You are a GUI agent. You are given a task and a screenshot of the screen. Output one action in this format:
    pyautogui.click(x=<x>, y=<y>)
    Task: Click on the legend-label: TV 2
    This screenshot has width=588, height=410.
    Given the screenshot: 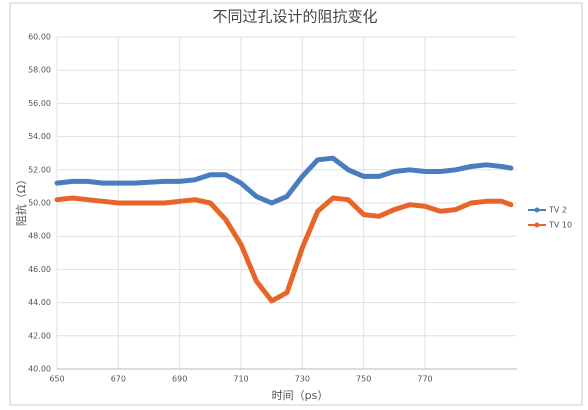 What is the action you would take?
    pyautogui.click(x=557, y=210)
    